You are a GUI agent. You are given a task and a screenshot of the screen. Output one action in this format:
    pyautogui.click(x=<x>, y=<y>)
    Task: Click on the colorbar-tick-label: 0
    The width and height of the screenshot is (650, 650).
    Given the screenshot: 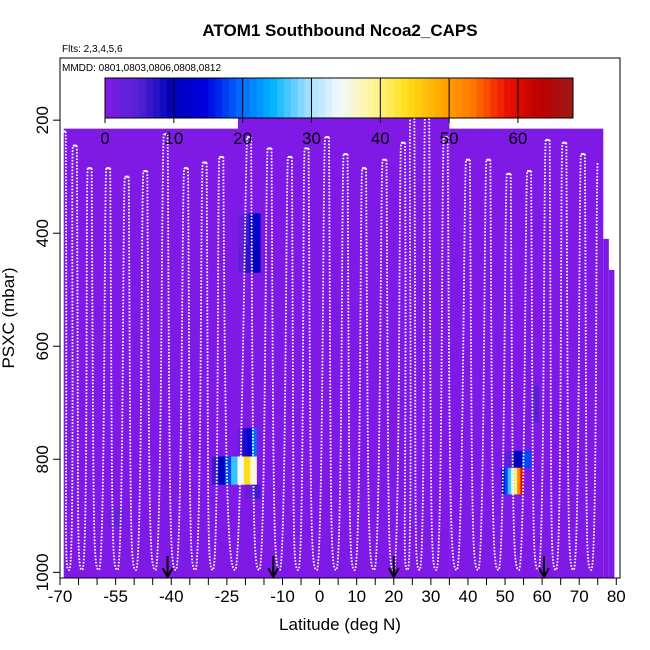 What is the action you would take?
    pyautogui.click(x=104, y=138)
    